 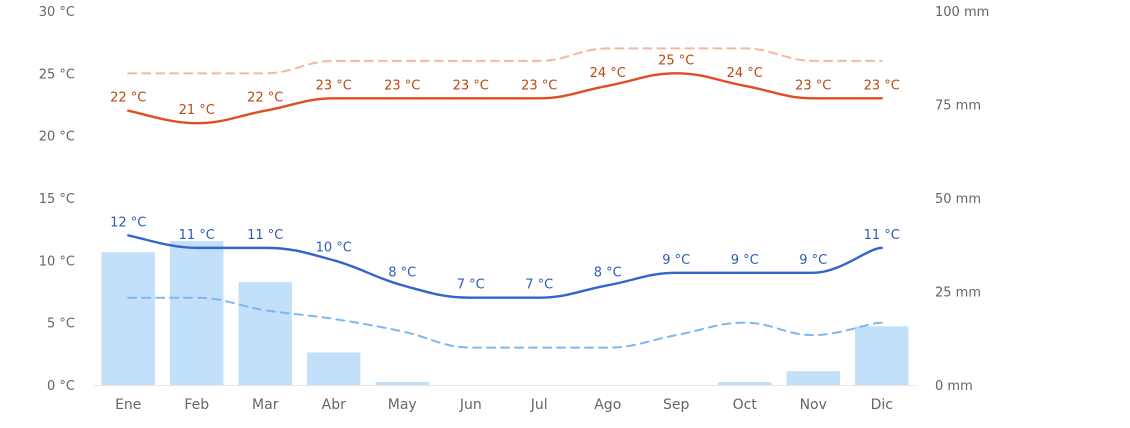 What do you see at coordinates (607, 405) in the screenshot?
I see `x-tick-label: Ago` at bounding box center [607, 405].